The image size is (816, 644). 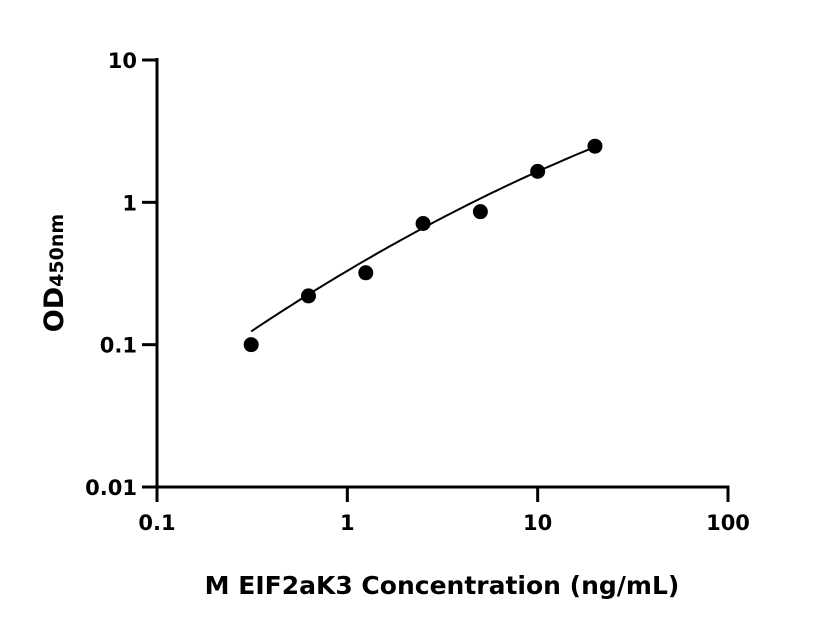 What do you see at coordinates (347, 523) in the screenshot?
I see `x-tick-label: 1` at bounding box center [347, 523].